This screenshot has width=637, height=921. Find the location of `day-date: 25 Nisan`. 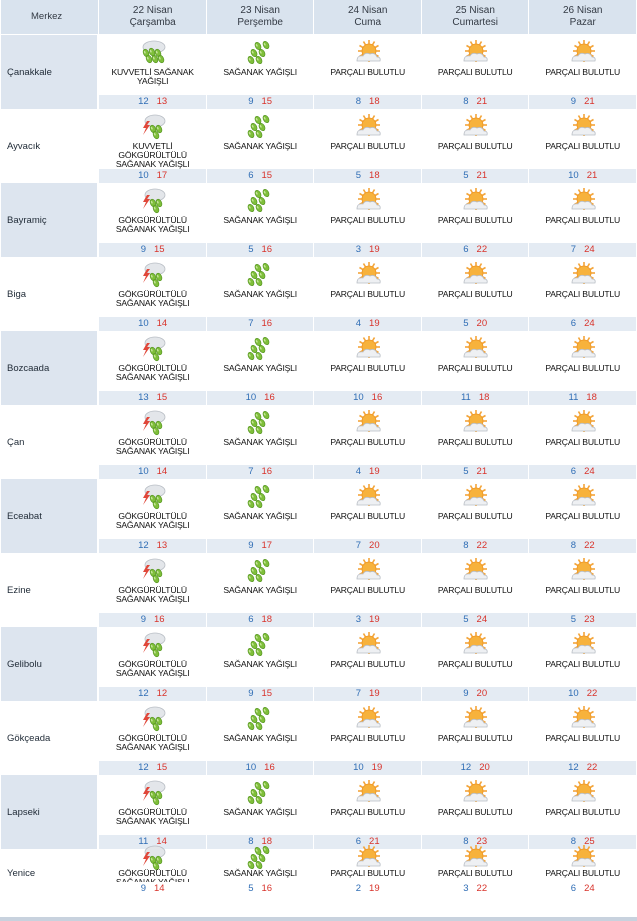

day-date: 25 Nisan is located at coordinates (475, 10).